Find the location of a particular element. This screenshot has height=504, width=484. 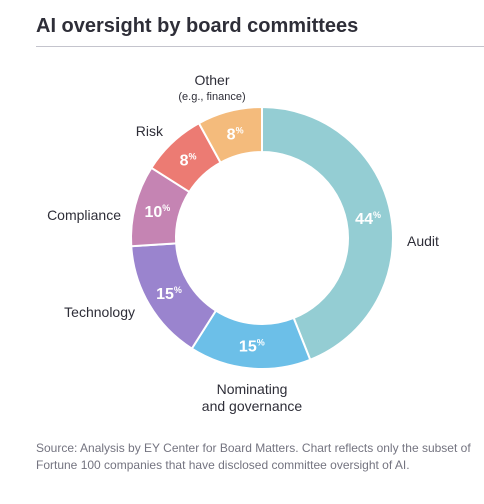

category-label-compliance: Compliance is located at coordinates (84, 215).